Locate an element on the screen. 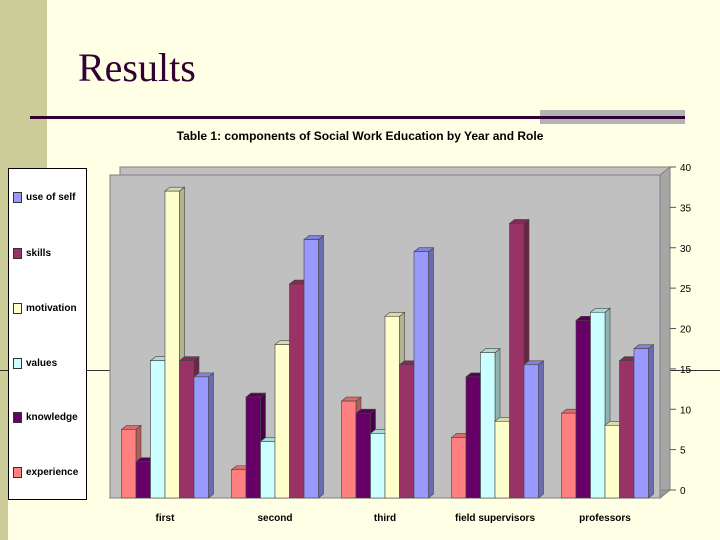  bar-use-of-self-first is located at coordinates (204, 435).